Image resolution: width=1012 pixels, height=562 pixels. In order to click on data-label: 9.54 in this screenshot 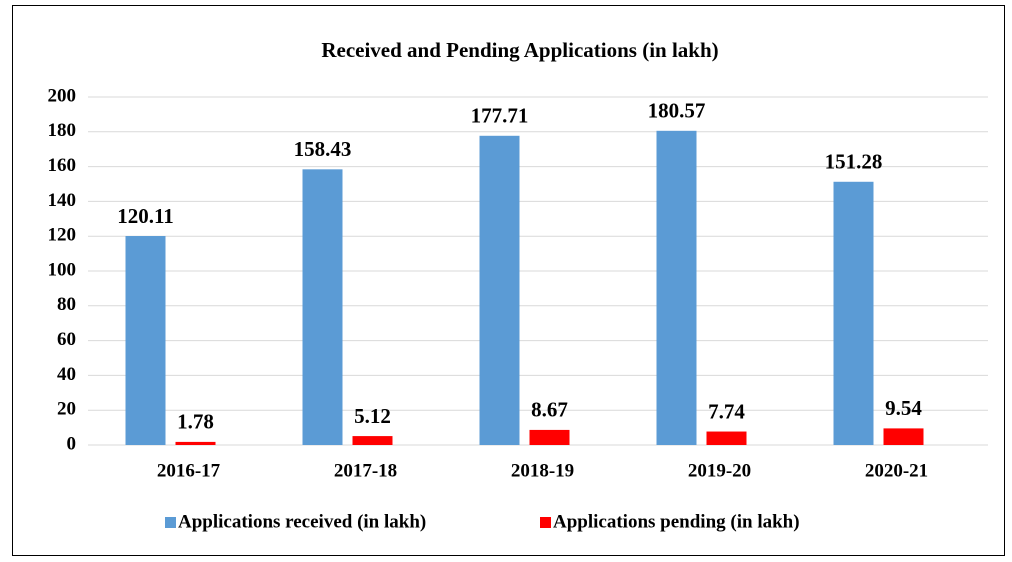, I will do `click(903, 408)`.